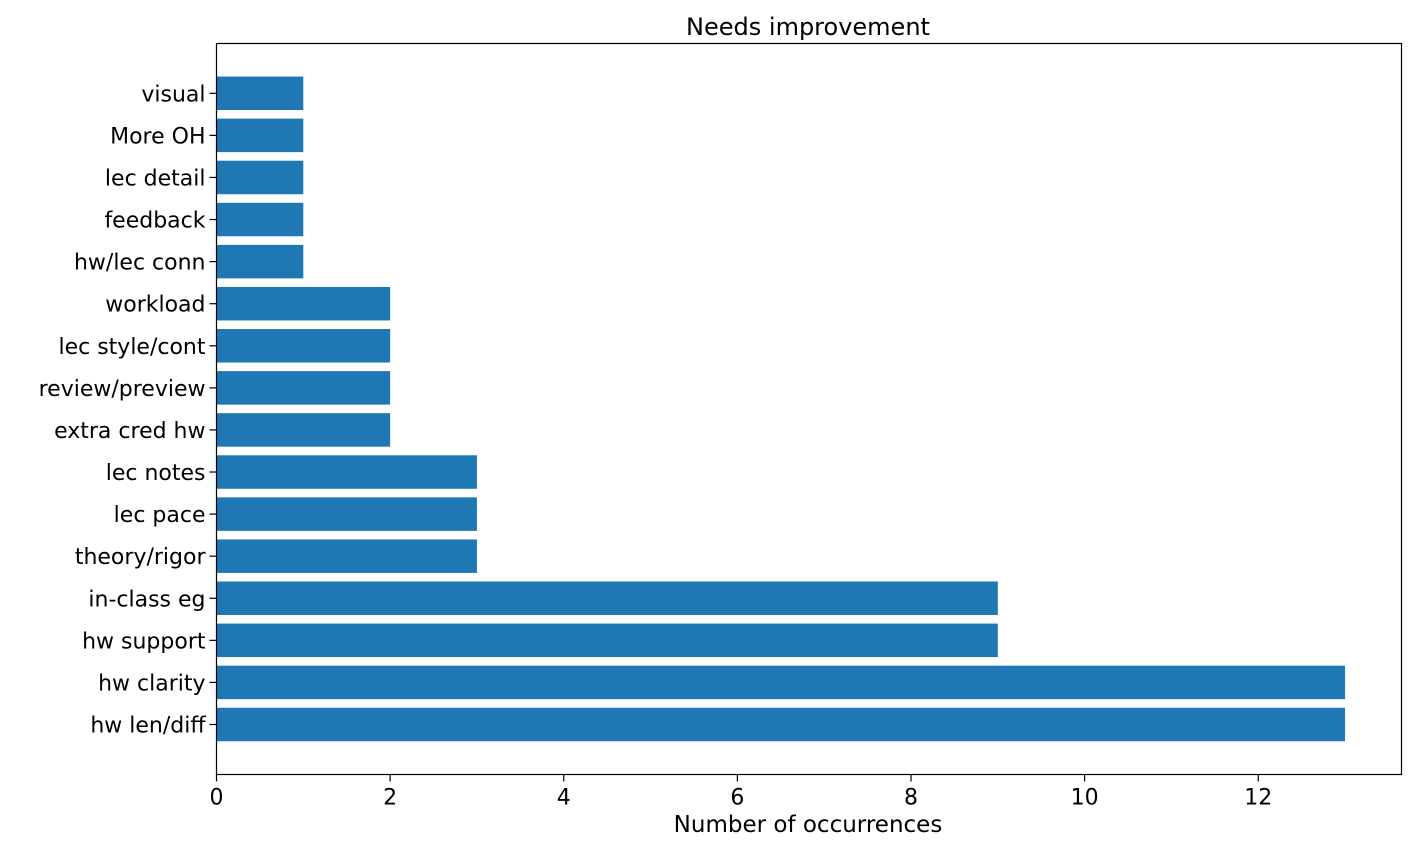  Describe the element at coordinates (141, 557) in the screenshot. I see `y-tick-label: theory/rigor` at that location.